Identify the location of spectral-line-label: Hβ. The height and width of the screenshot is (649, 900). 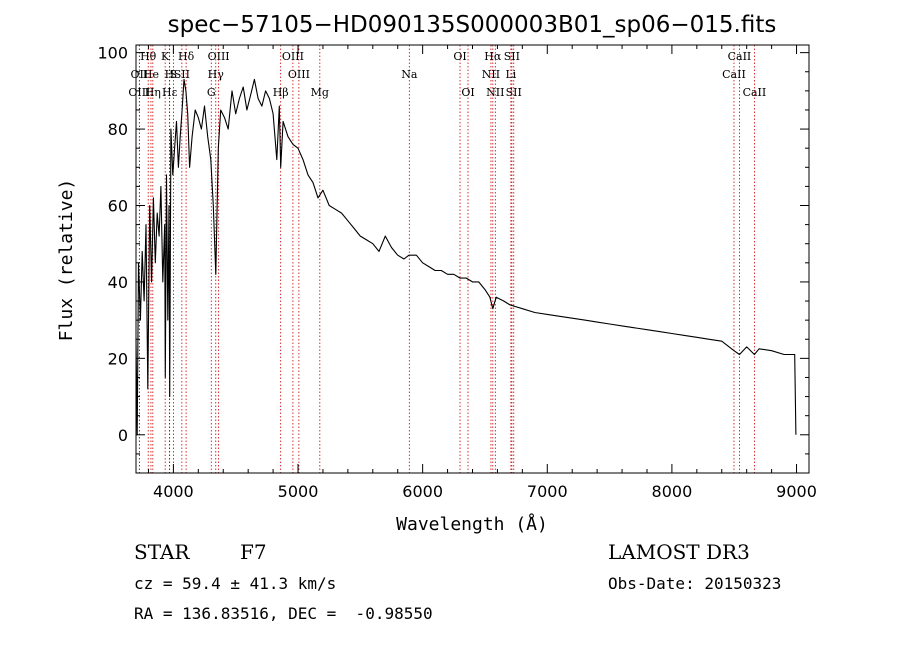
(281, 92).